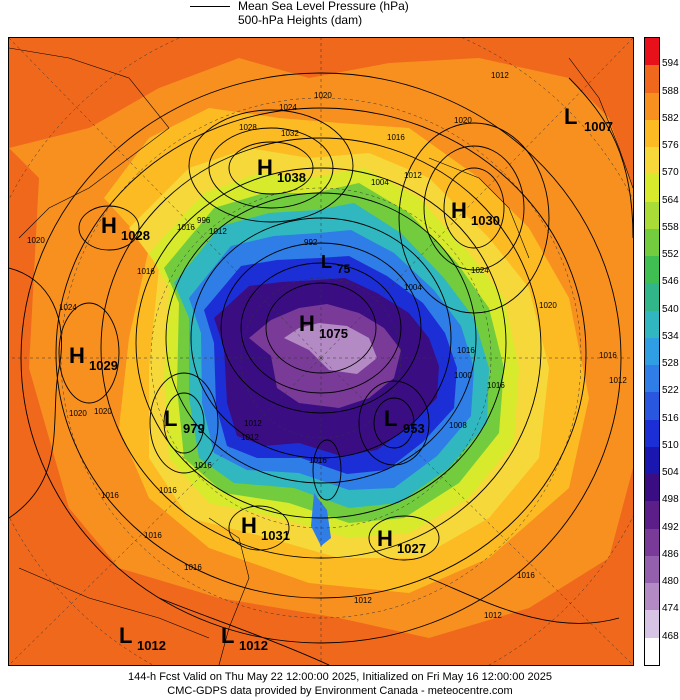 The height and width of the screenshot is (700, 680). What do you see at coordinates (670, 64) in the screenshot?
I see `colorbar-tick-label: 594` at bounding box center [670, 64].